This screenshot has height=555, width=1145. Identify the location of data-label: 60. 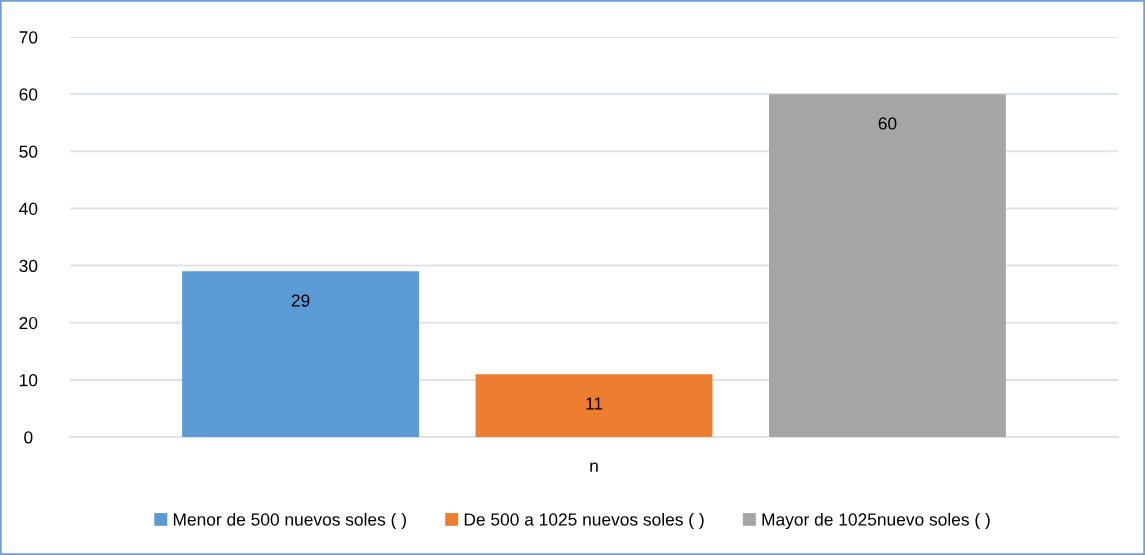
(887, 123).